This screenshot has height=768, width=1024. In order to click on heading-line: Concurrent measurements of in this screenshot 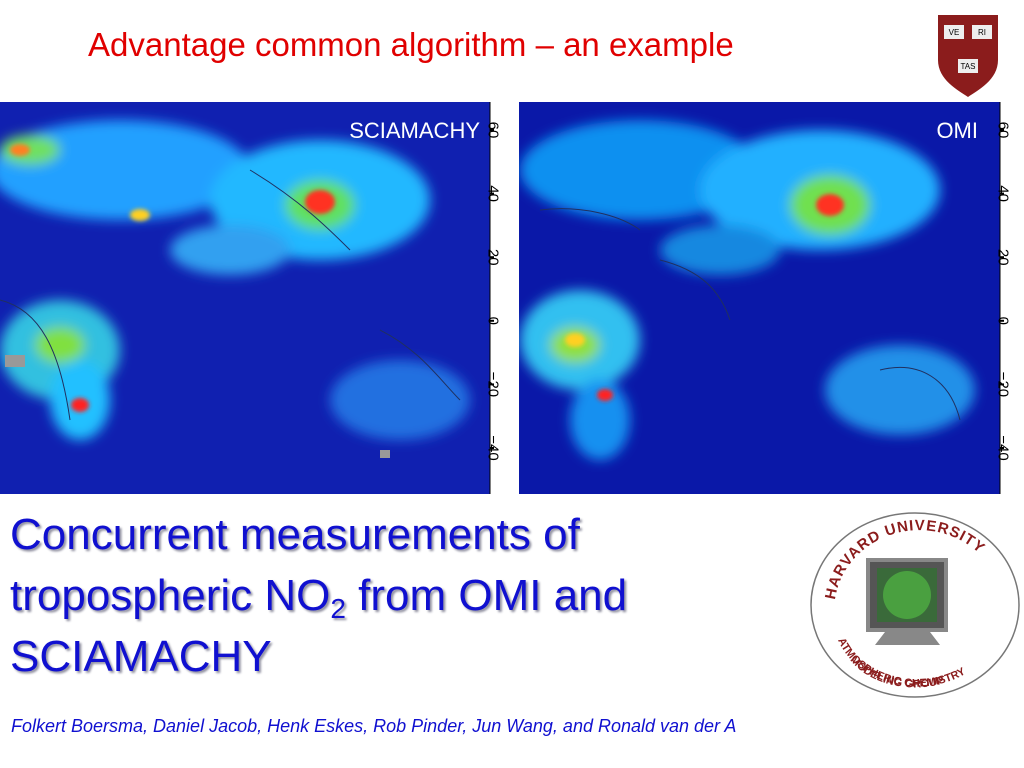, I will do `click(295, 534)`.